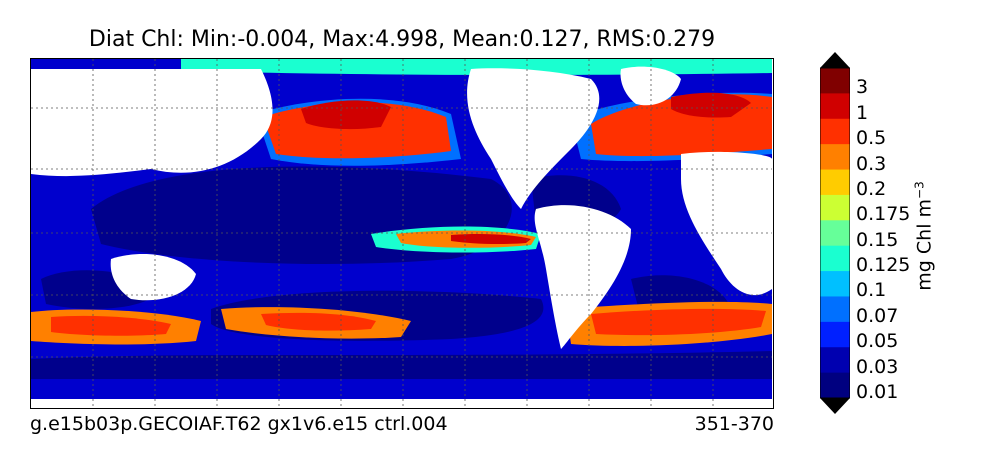 Image resolution: width=981 pixels, height=464 pixels. I want to click on southern-indian-core, so click(111, 325).